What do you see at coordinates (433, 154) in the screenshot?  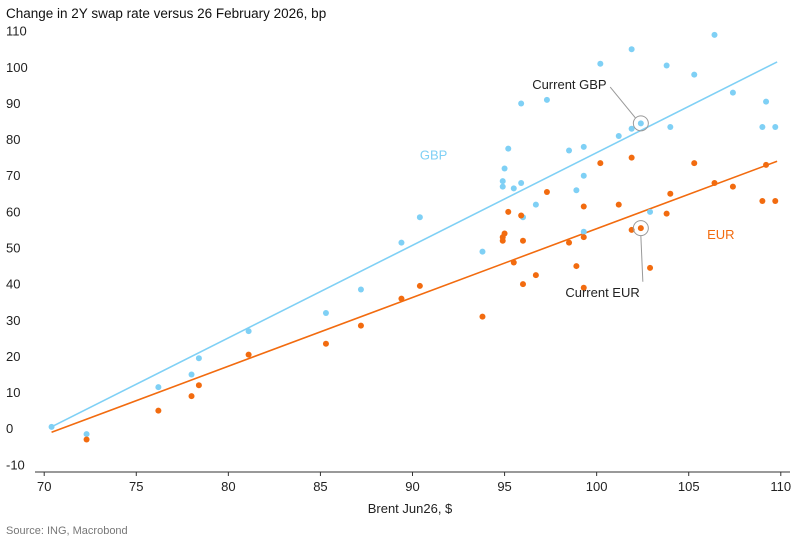 I see `gbp-series-label: GBP` at bounding box center [433, 154].